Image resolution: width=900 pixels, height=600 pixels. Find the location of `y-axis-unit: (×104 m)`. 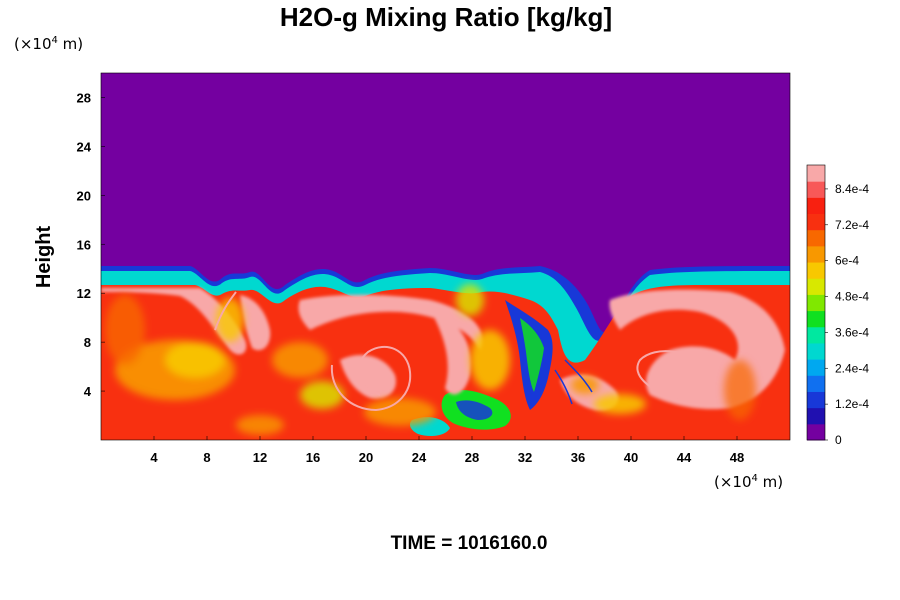

y-axis-unit: (×104 m) is located at coordinates (48, 44).